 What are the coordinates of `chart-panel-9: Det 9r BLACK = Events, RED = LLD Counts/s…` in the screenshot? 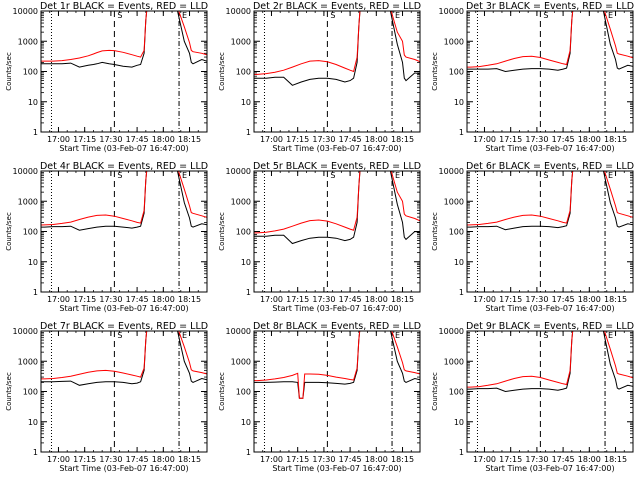 It's located at (532, 397).